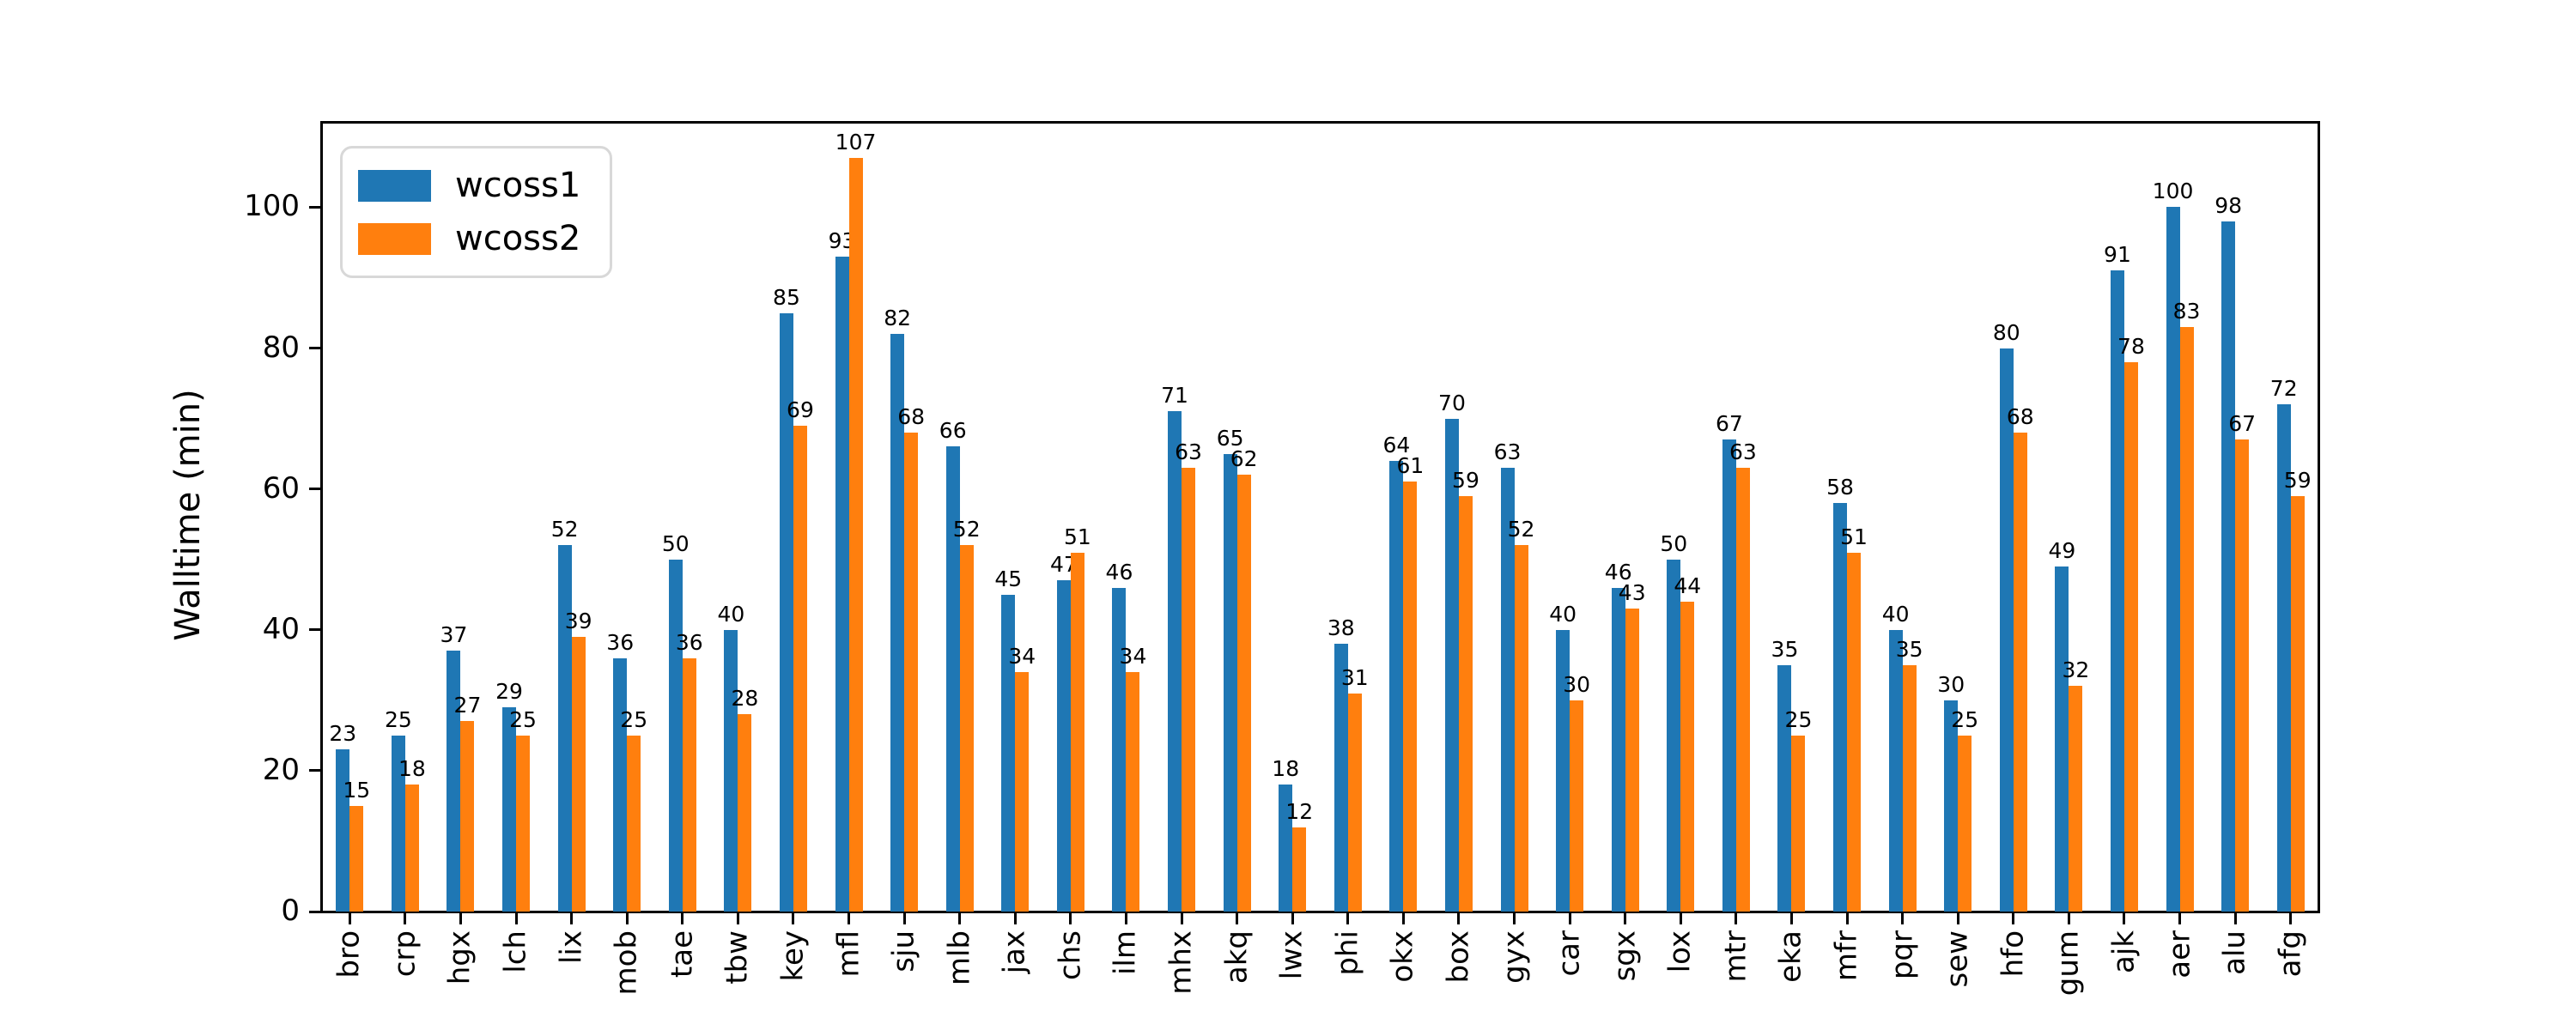 The image size is (2576, 1030). What do you see at coordinates (800, 668) in the screenshot?
I see `bar-wcoss2-key` at bounding box center [800, 668].